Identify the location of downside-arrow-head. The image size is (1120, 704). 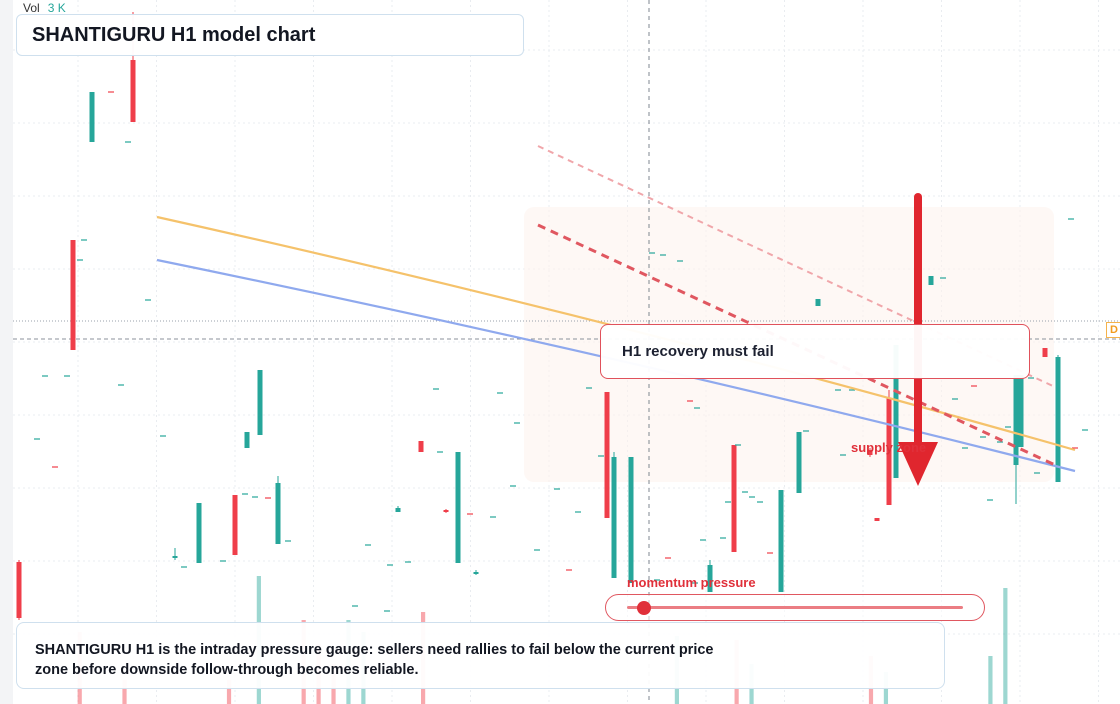
(918, 464).